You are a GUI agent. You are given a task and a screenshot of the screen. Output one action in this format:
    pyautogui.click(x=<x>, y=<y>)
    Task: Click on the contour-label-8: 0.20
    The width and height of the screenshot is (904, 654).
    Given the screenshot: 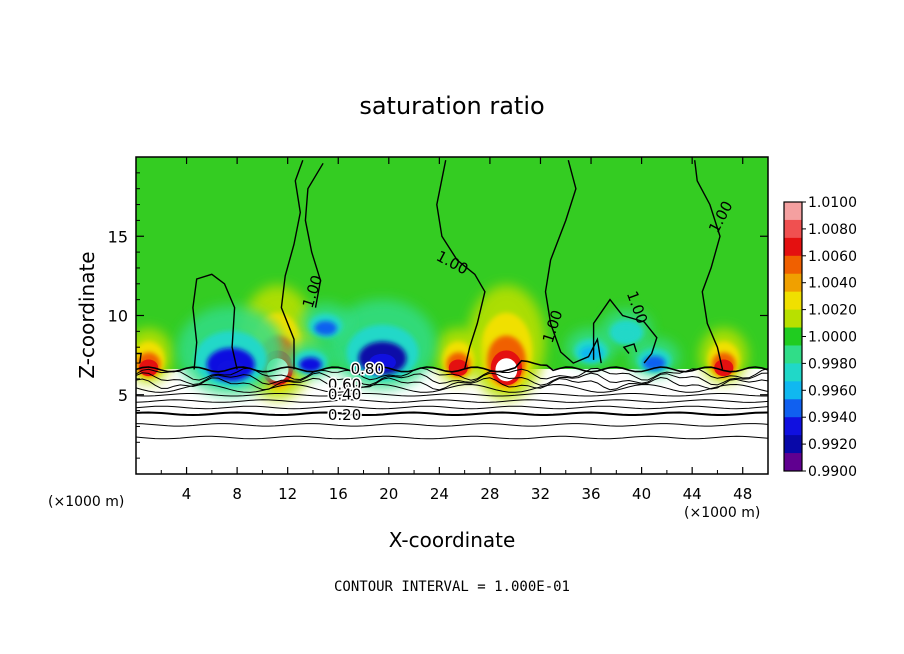 What is the action you would take?
    pyautogui.click(x=344, y=415)
    